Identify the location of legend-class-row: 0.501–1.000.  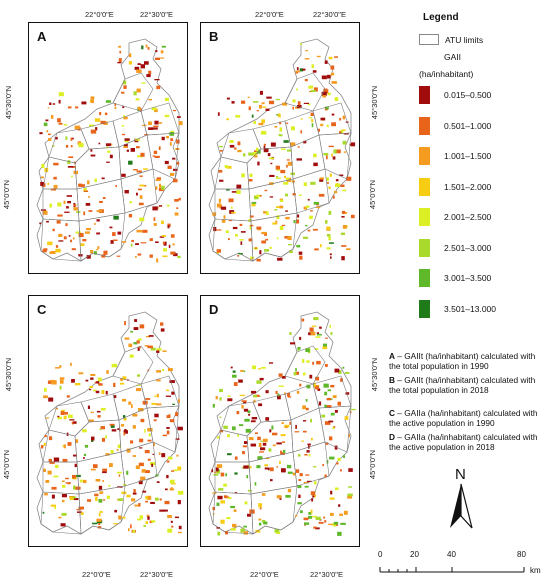
(455, 125).